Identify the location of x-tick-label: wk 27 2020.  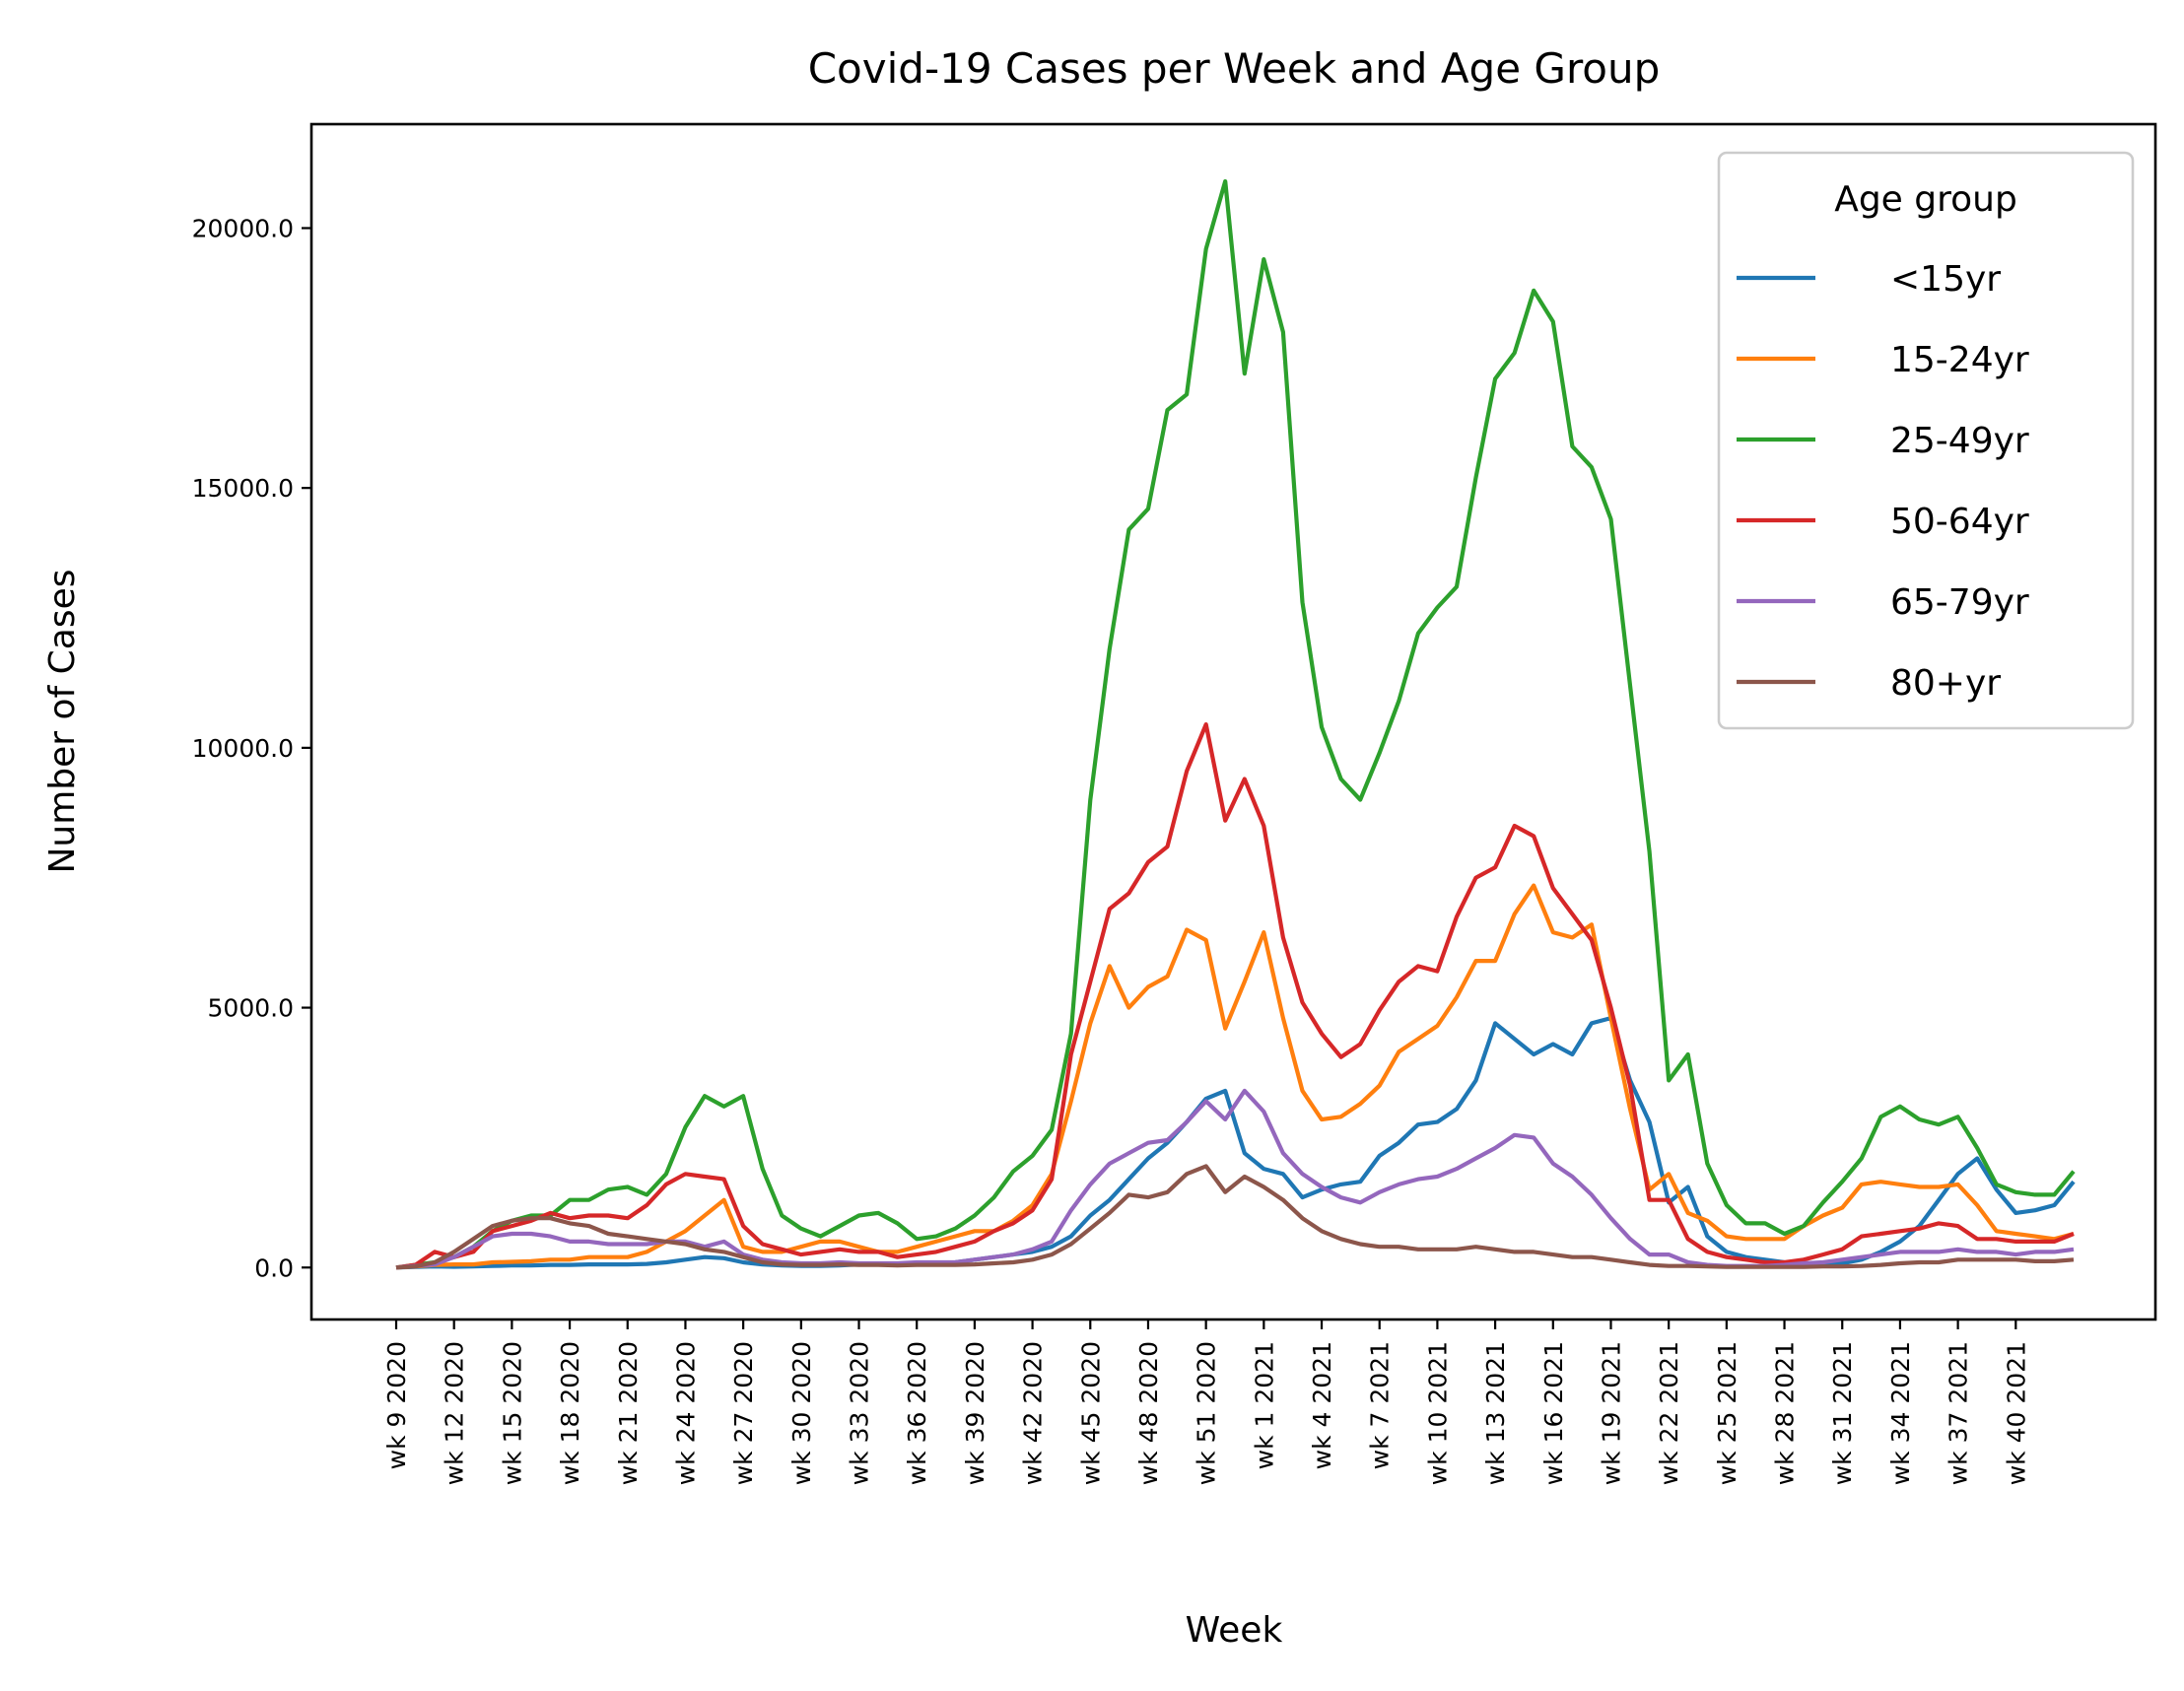
(743, 1413).